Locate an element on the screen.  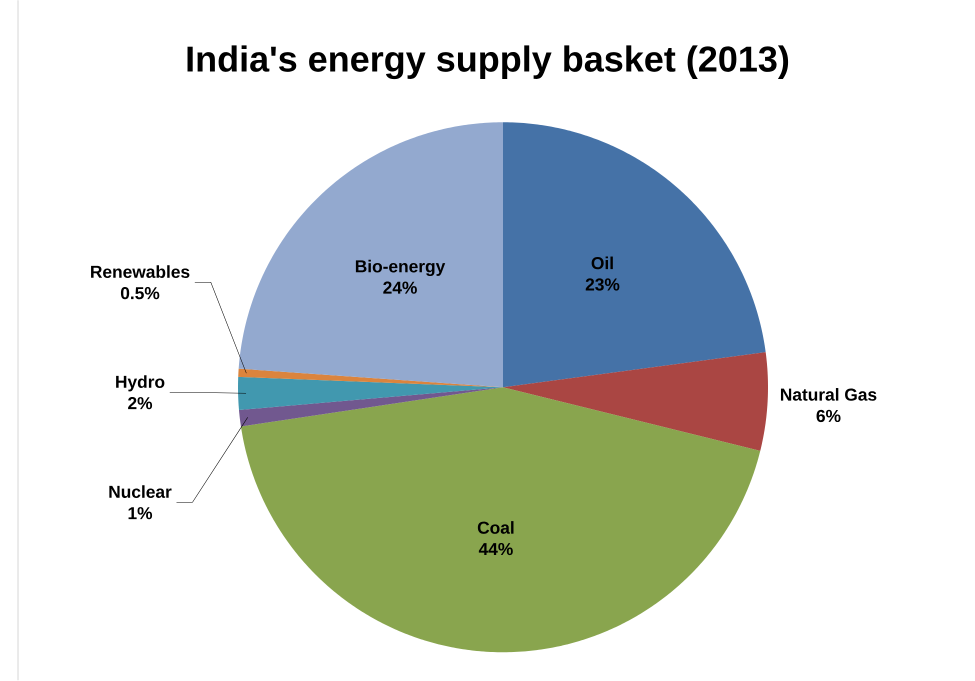
slice-label: Bio-energy is located at coordinates (401, 268).